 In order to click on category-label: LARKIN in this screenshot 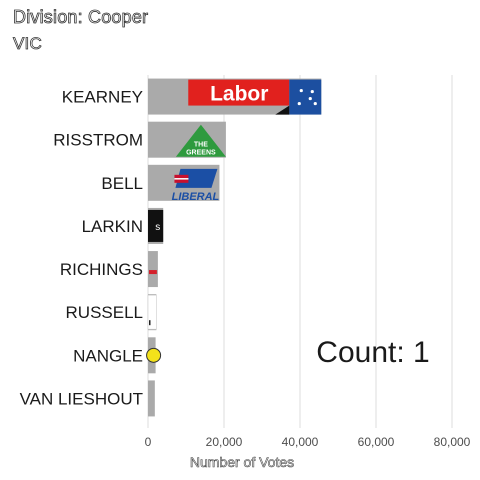, I will do `click(112, 226)`.